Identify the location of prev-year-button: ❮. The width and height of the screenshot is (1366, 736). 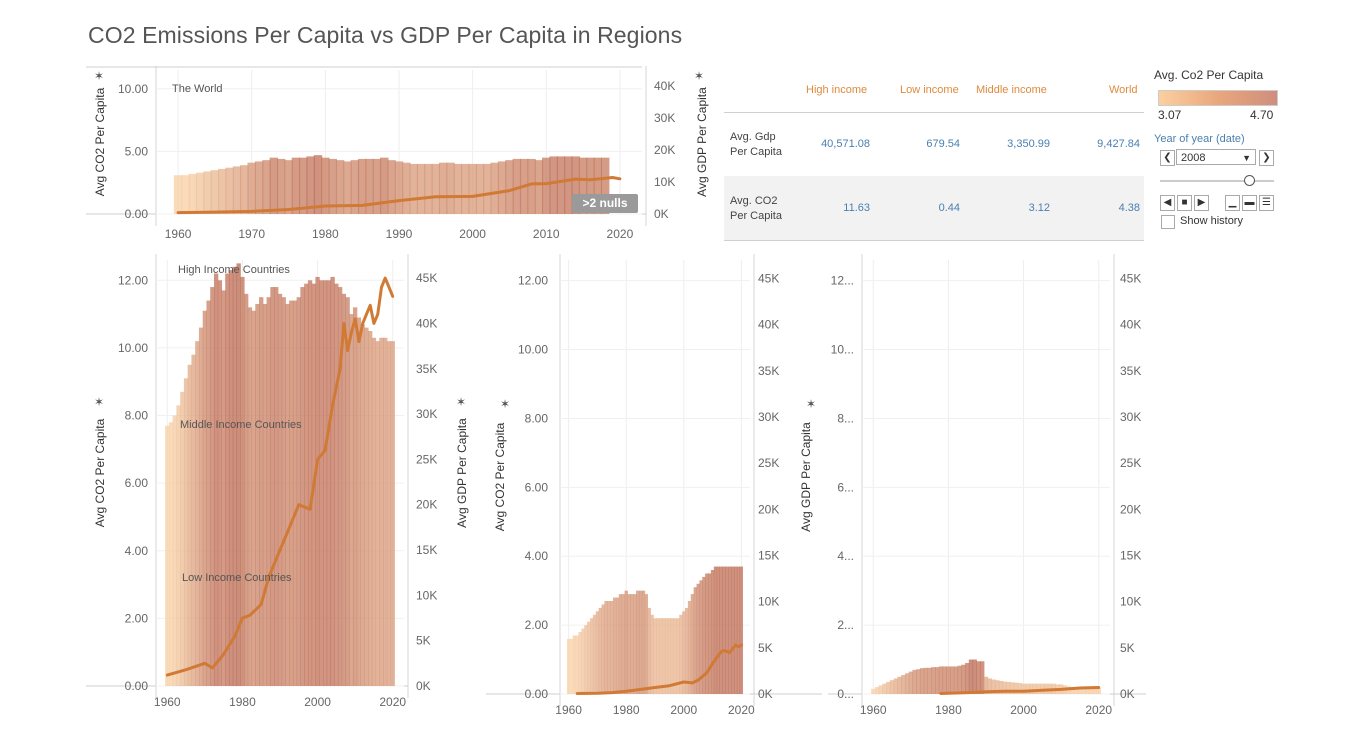
(1167, 158).